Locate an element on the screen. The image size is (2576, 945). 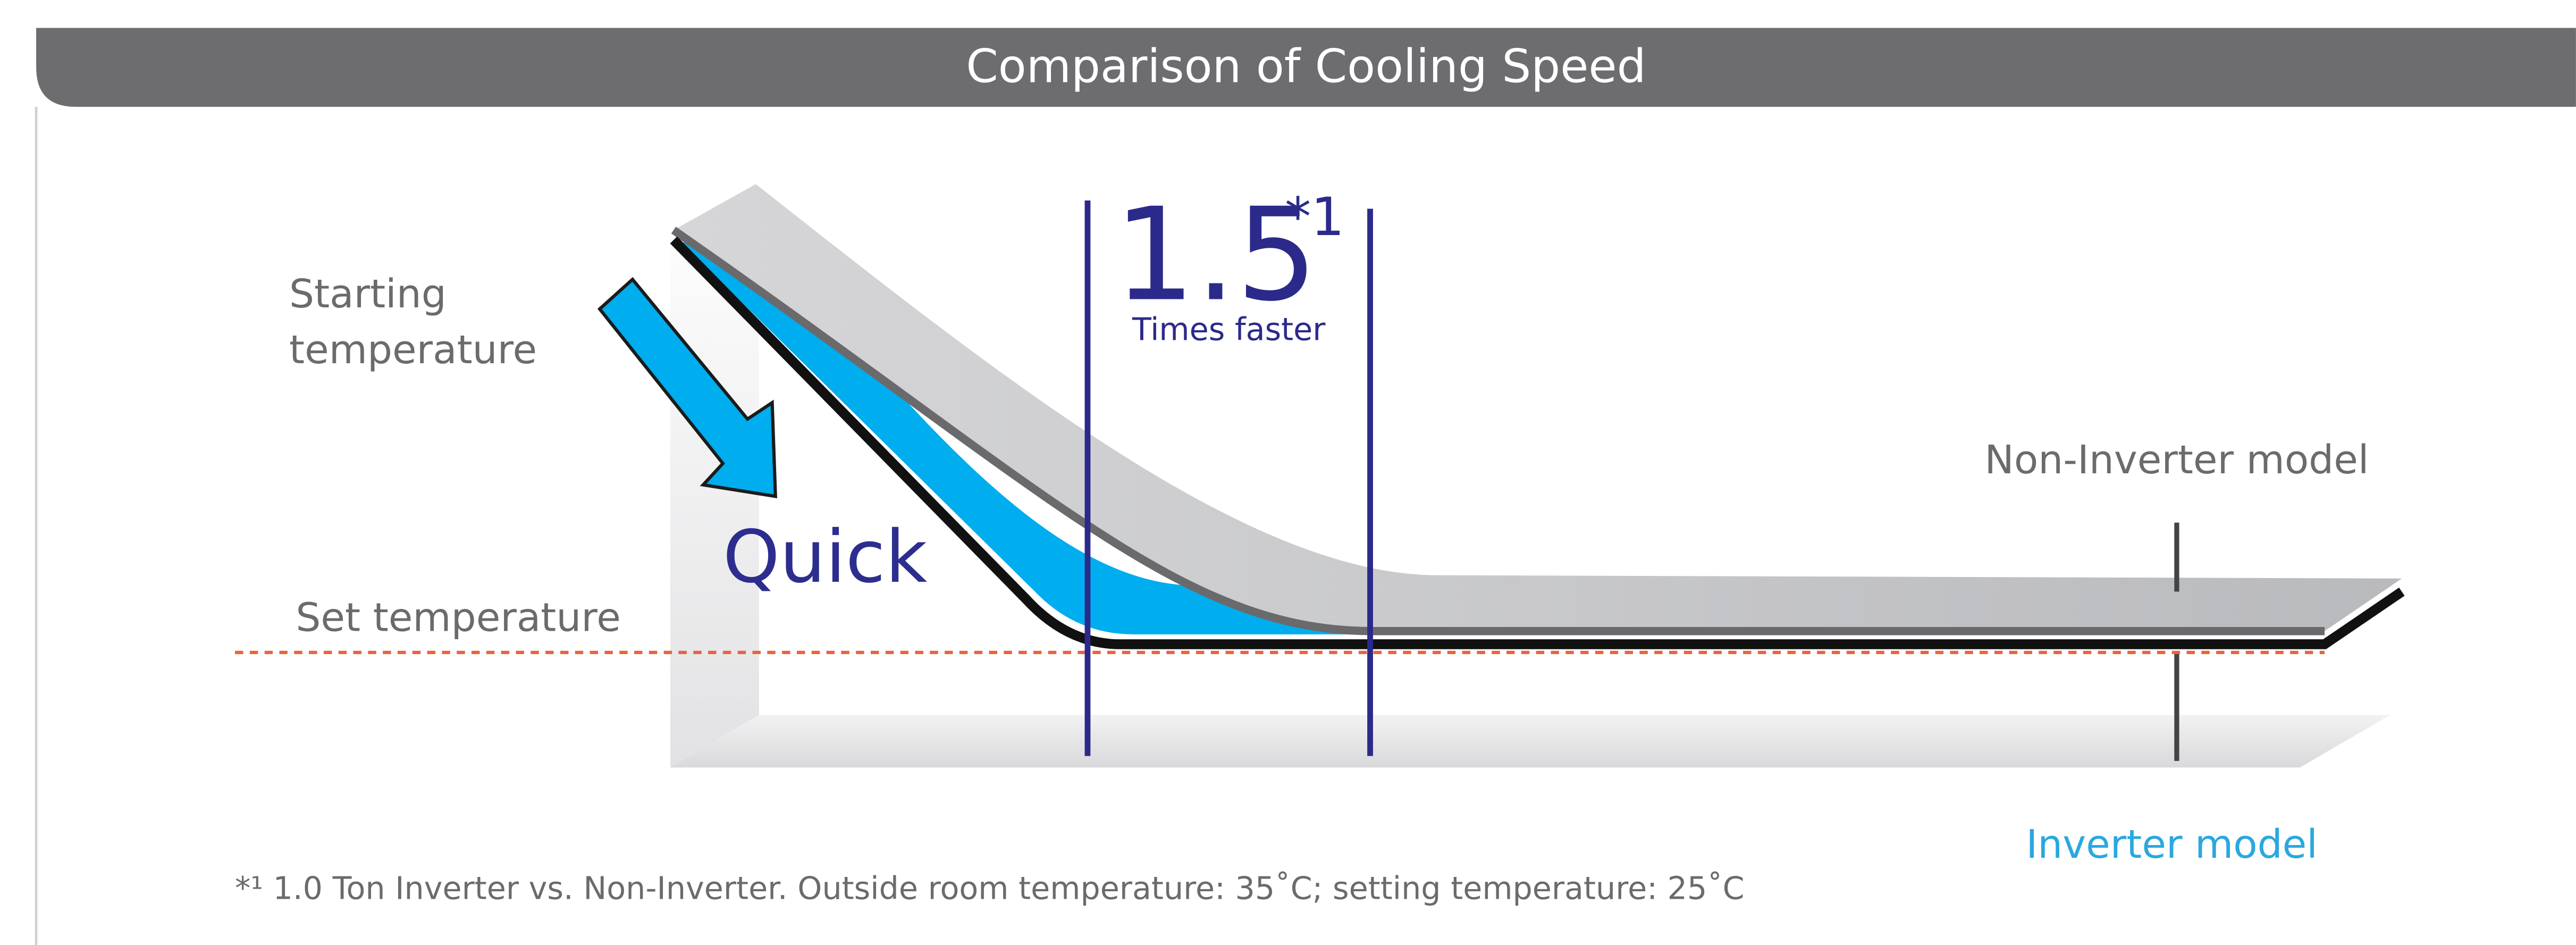
non-inverter-label: Non-Inverter model is located at coordinates (2176, 460).